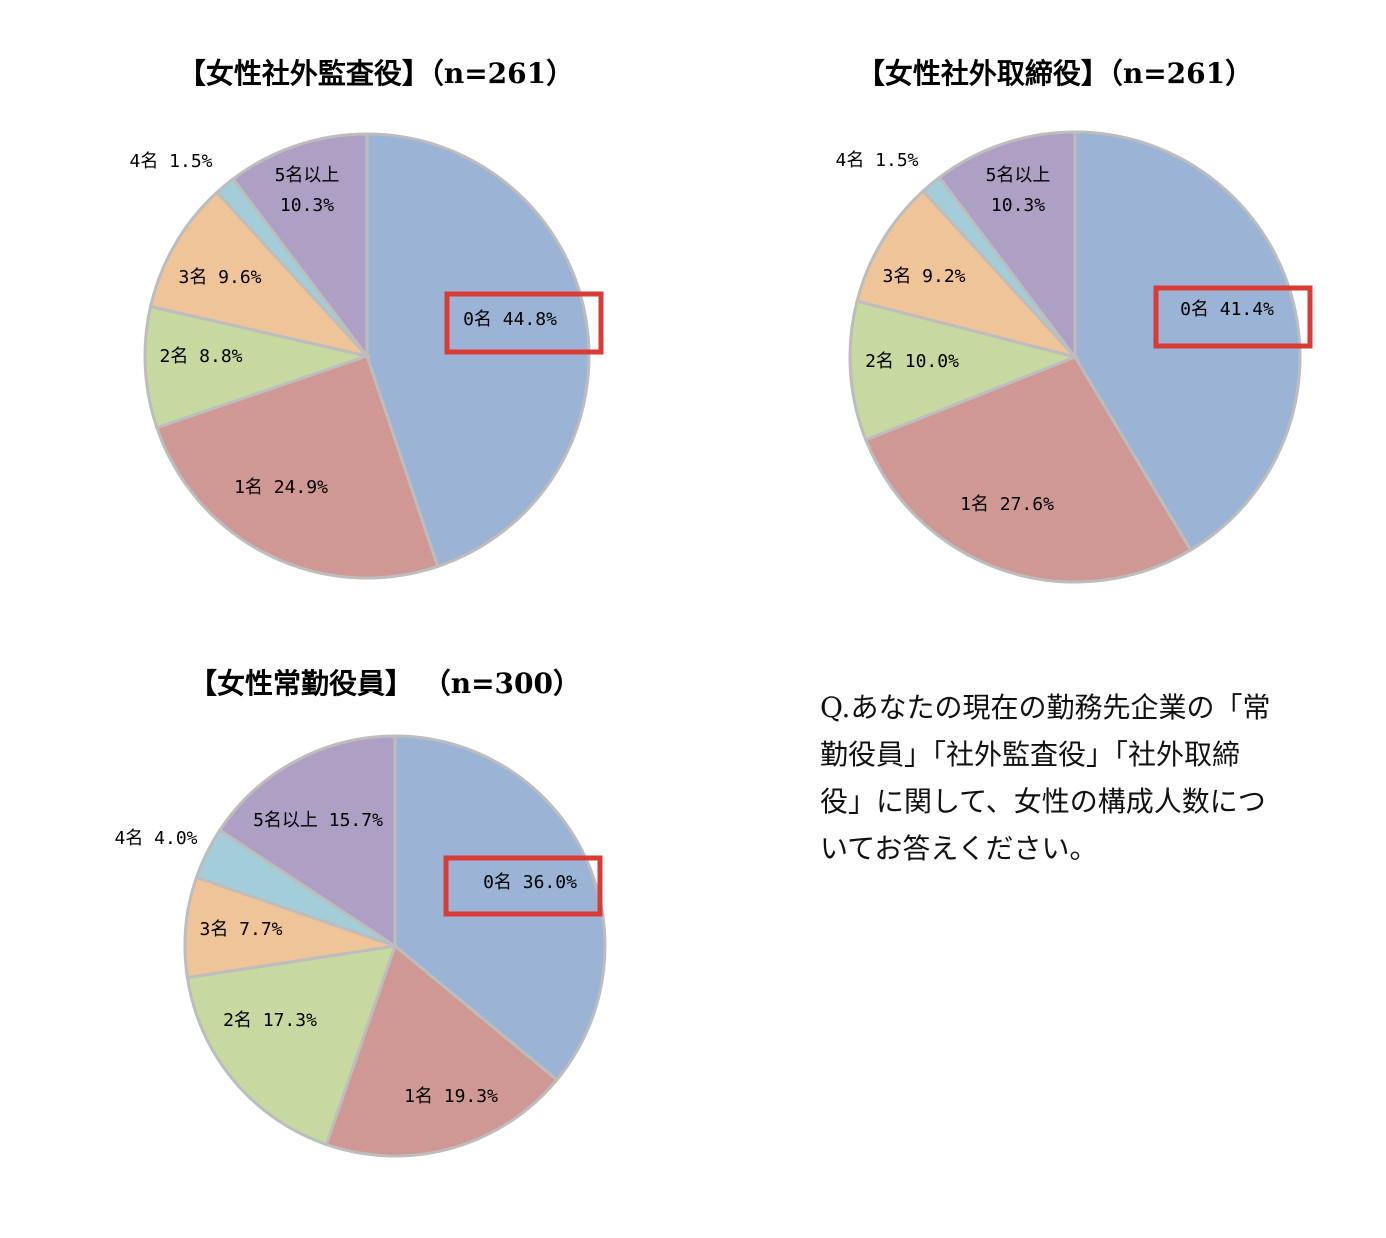  Describe the element at coordinates (1007, 504) in the screenshot. I see `slice-label-1: 1名 27.6%` at that location.